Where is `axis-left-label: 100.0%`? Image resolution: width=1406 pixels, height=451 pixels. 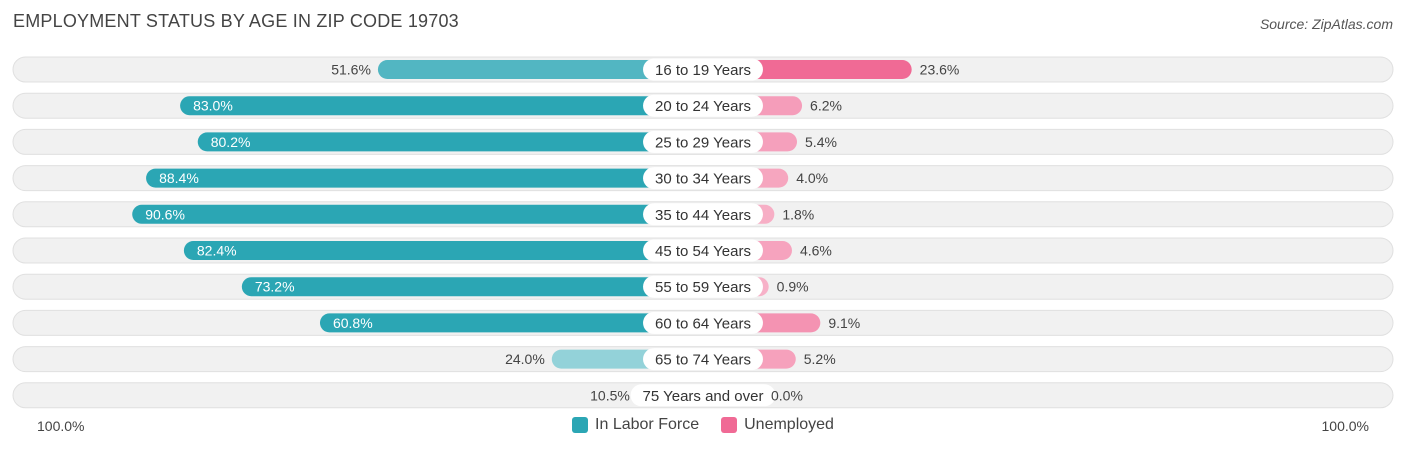
axis-left-label: 100.0% is located at coordinates (61, 426).